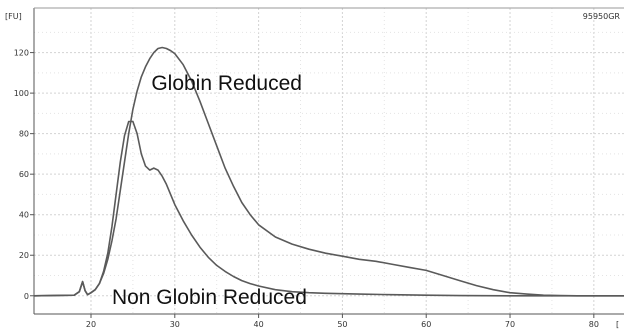  Describe the element at coordinates (24, 255) in the screenshot. I see `y-tick-label: 20` at that location.